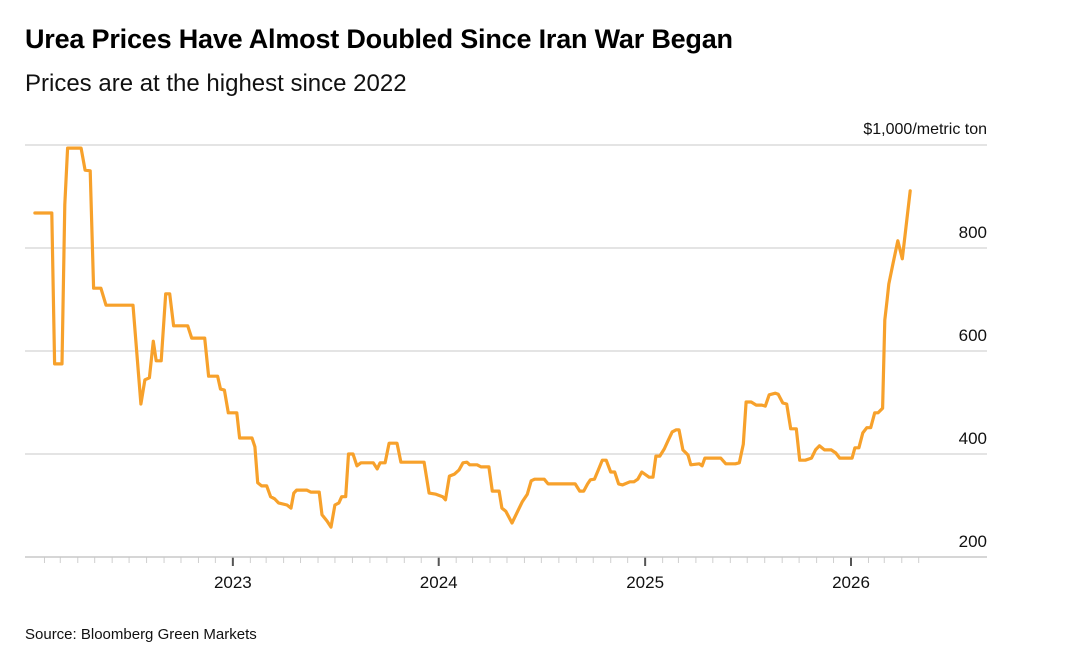 The width and height of the screenshot is (1080, 669). I want to click on chart-subtitle: Prices are at the highest since 2022, so click(216, 83).